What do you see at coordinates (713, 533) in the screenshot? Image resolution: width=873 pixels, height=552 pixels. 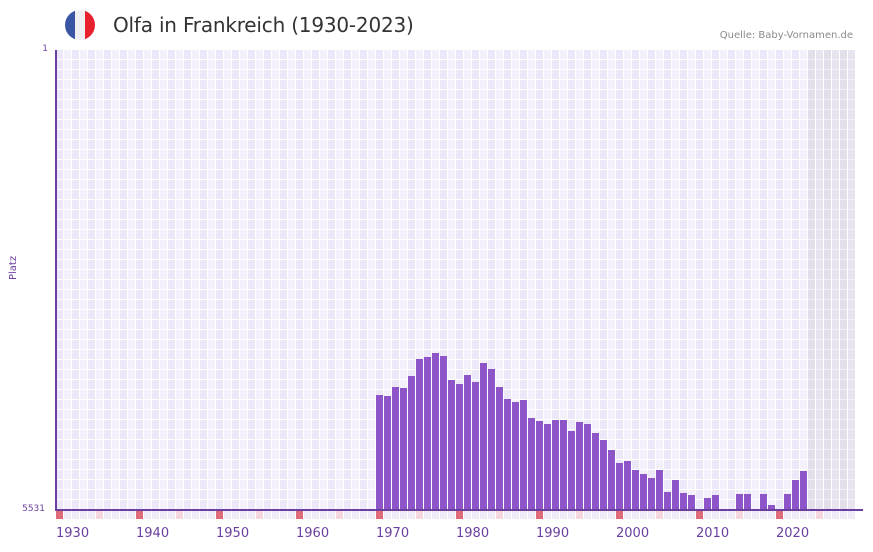 I see `x-tick-label: 2010` at bounding box center [713, 533].